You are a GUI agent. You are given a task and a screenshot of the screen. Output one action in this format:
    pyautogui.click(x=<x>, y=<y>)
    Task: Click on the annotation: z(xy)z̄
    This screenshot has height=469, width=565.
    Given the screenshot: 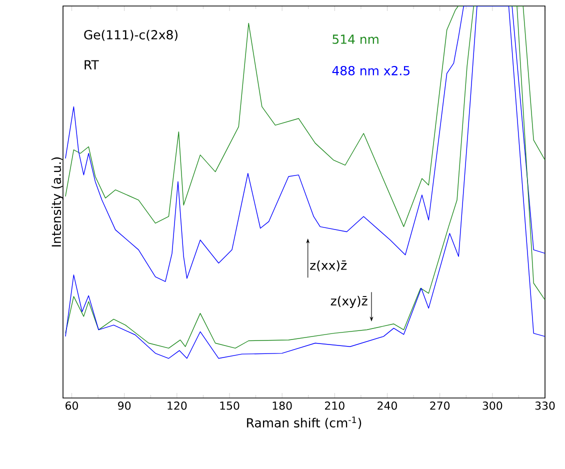 What is the action you would take?
    pyautogui.click(x=349, y=302)
    